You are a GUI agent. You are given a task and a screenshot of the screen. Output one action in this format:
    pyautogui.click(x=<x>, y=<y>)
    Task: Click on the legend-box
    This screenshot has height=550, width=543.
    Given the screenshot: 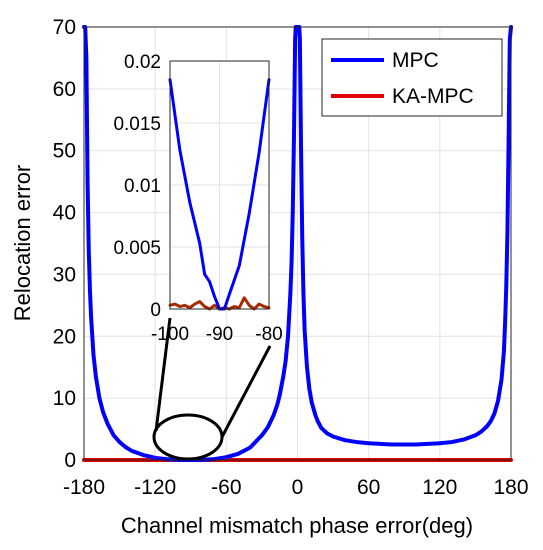 What is the action you would take?
    pyautogui.click(x=412, y=77)
    